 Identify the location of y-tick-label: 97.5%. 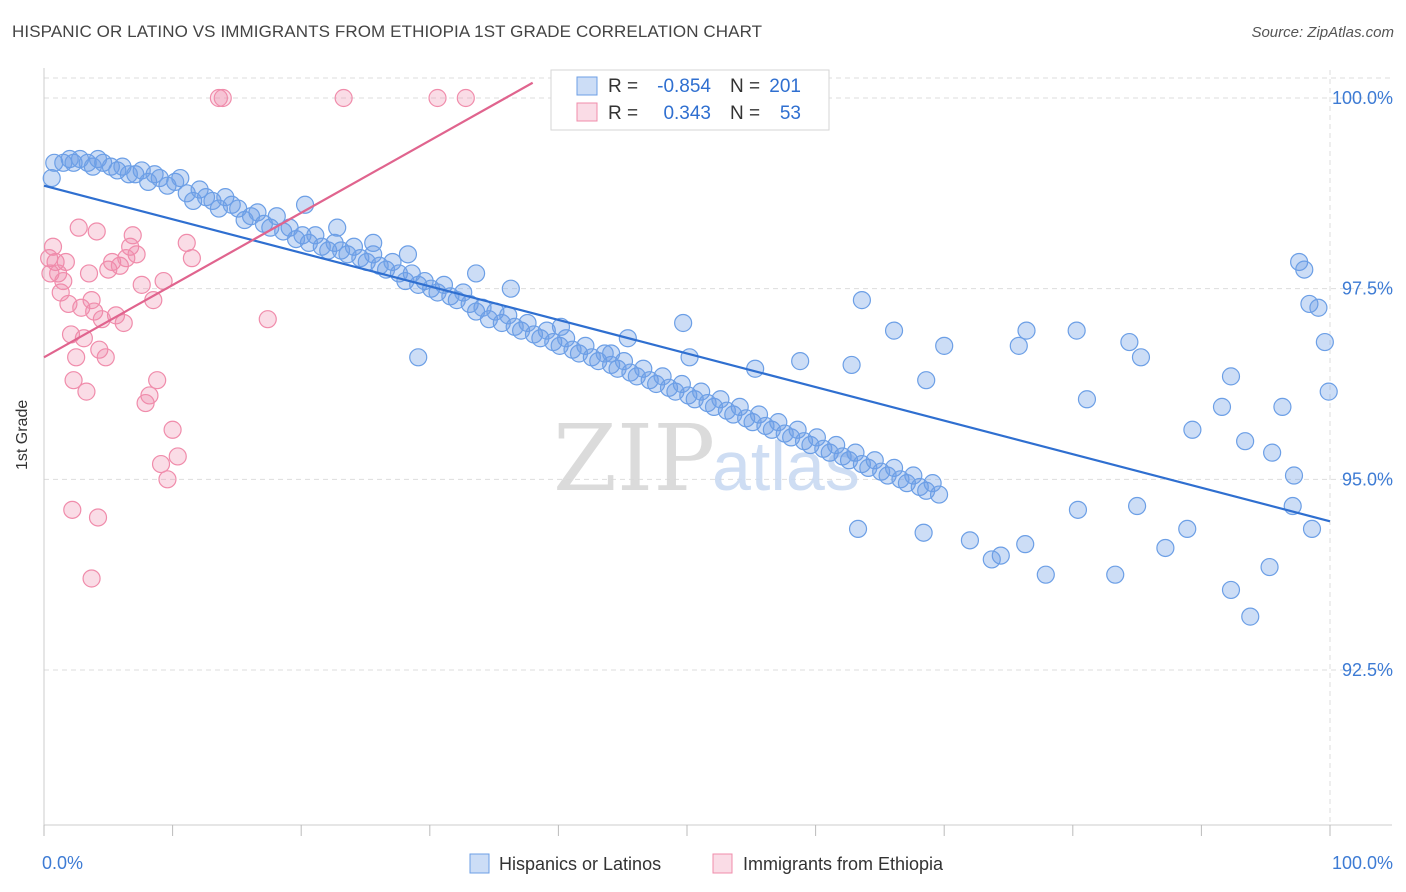
(1367, 289).